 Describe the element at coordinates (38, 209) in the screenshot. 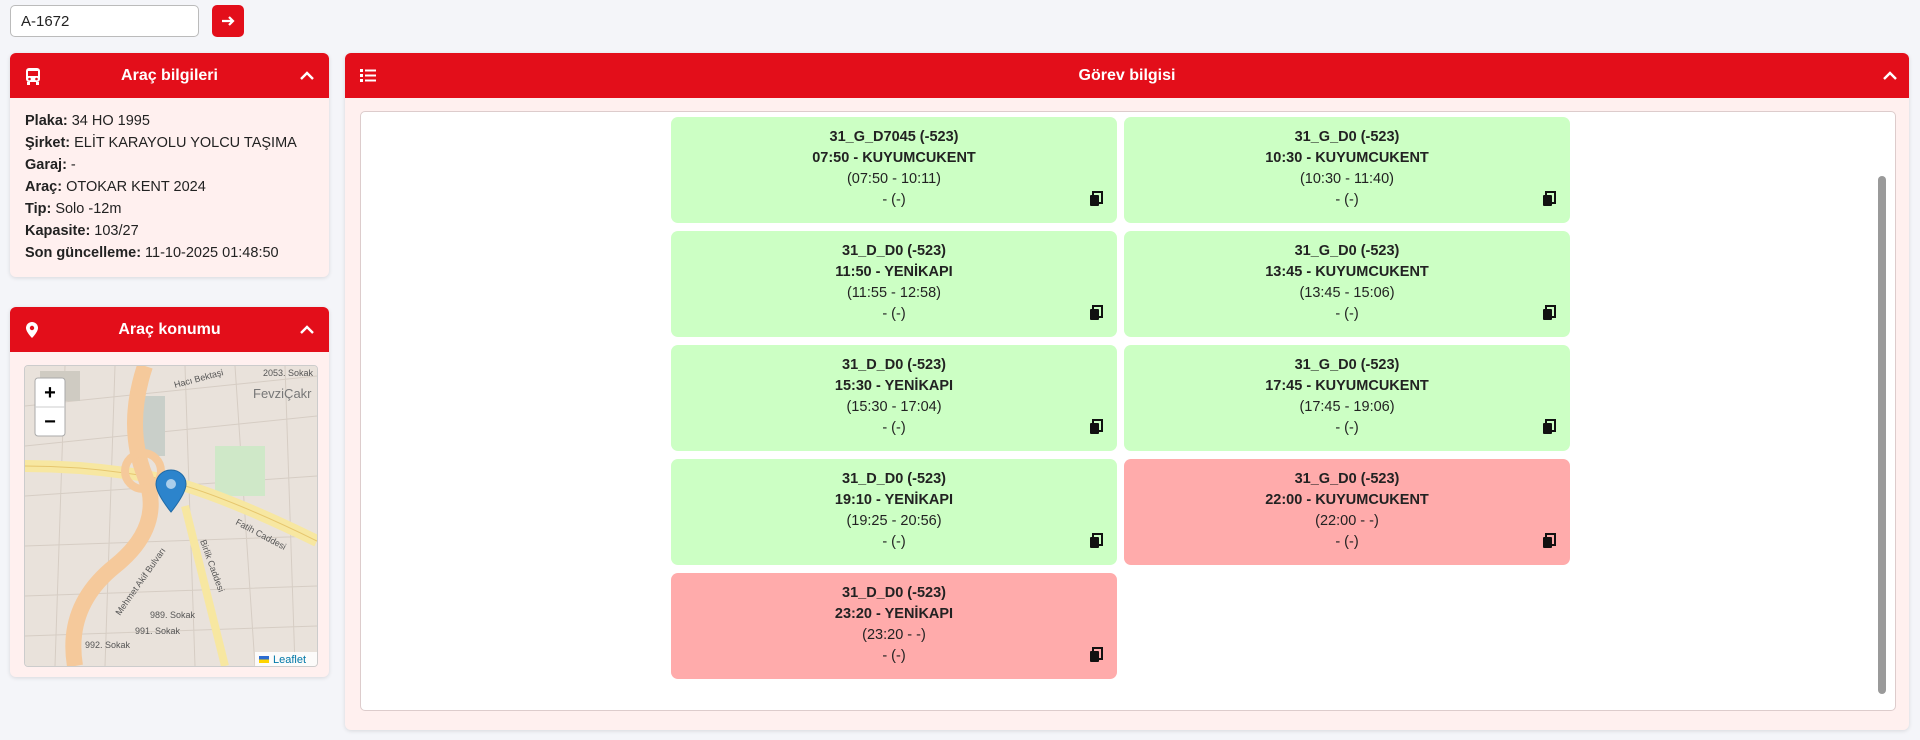

I see `info-label: Tip:` at that location.